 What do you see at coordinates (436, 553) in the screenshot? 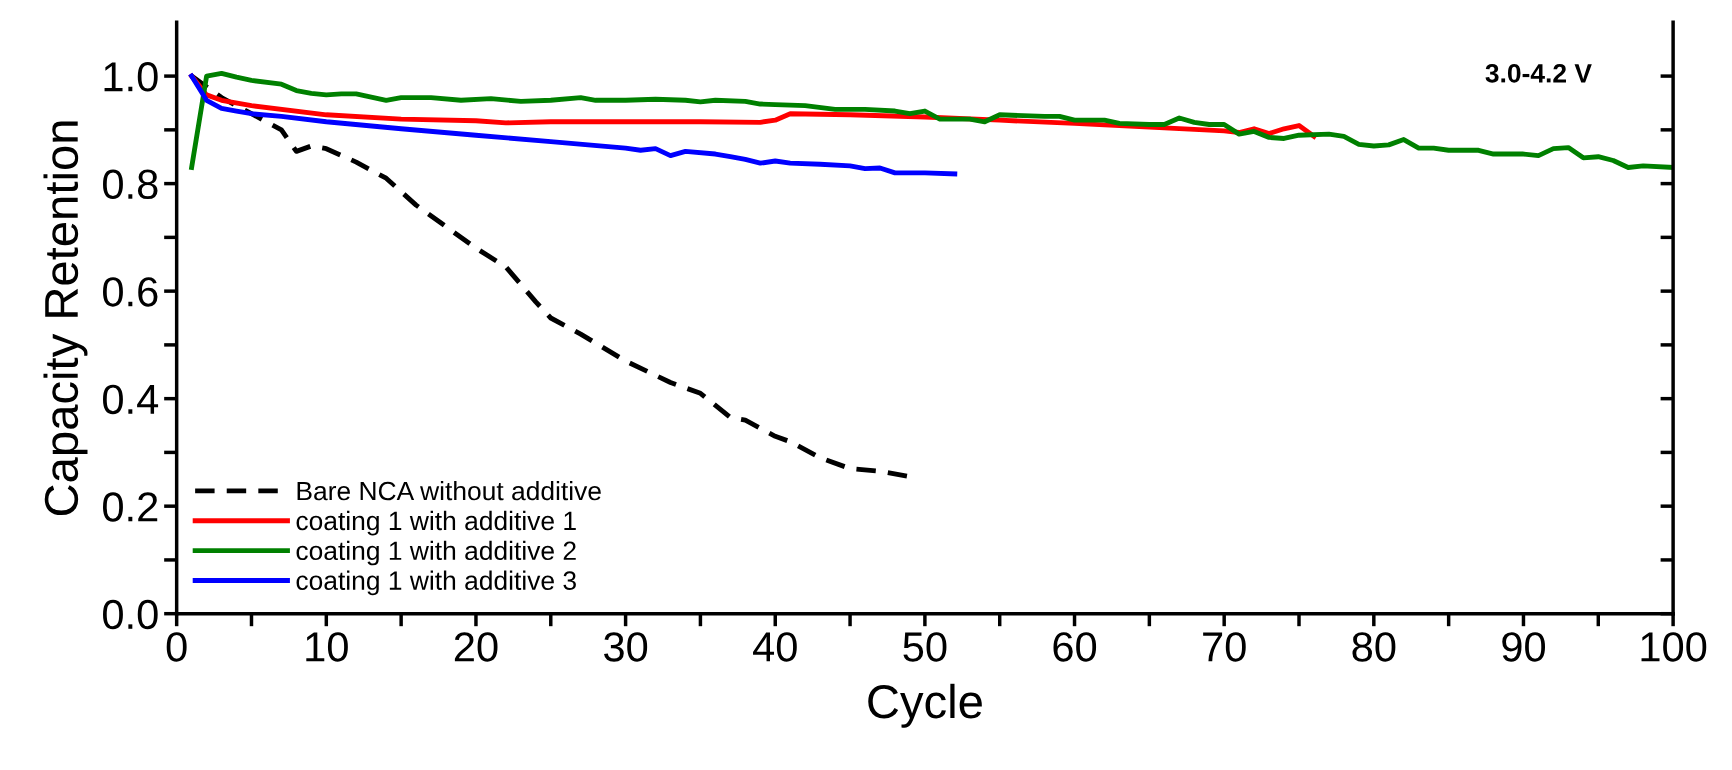
I see `legend-label: coating 1 with additive 2` at bounding box center [436, 553].